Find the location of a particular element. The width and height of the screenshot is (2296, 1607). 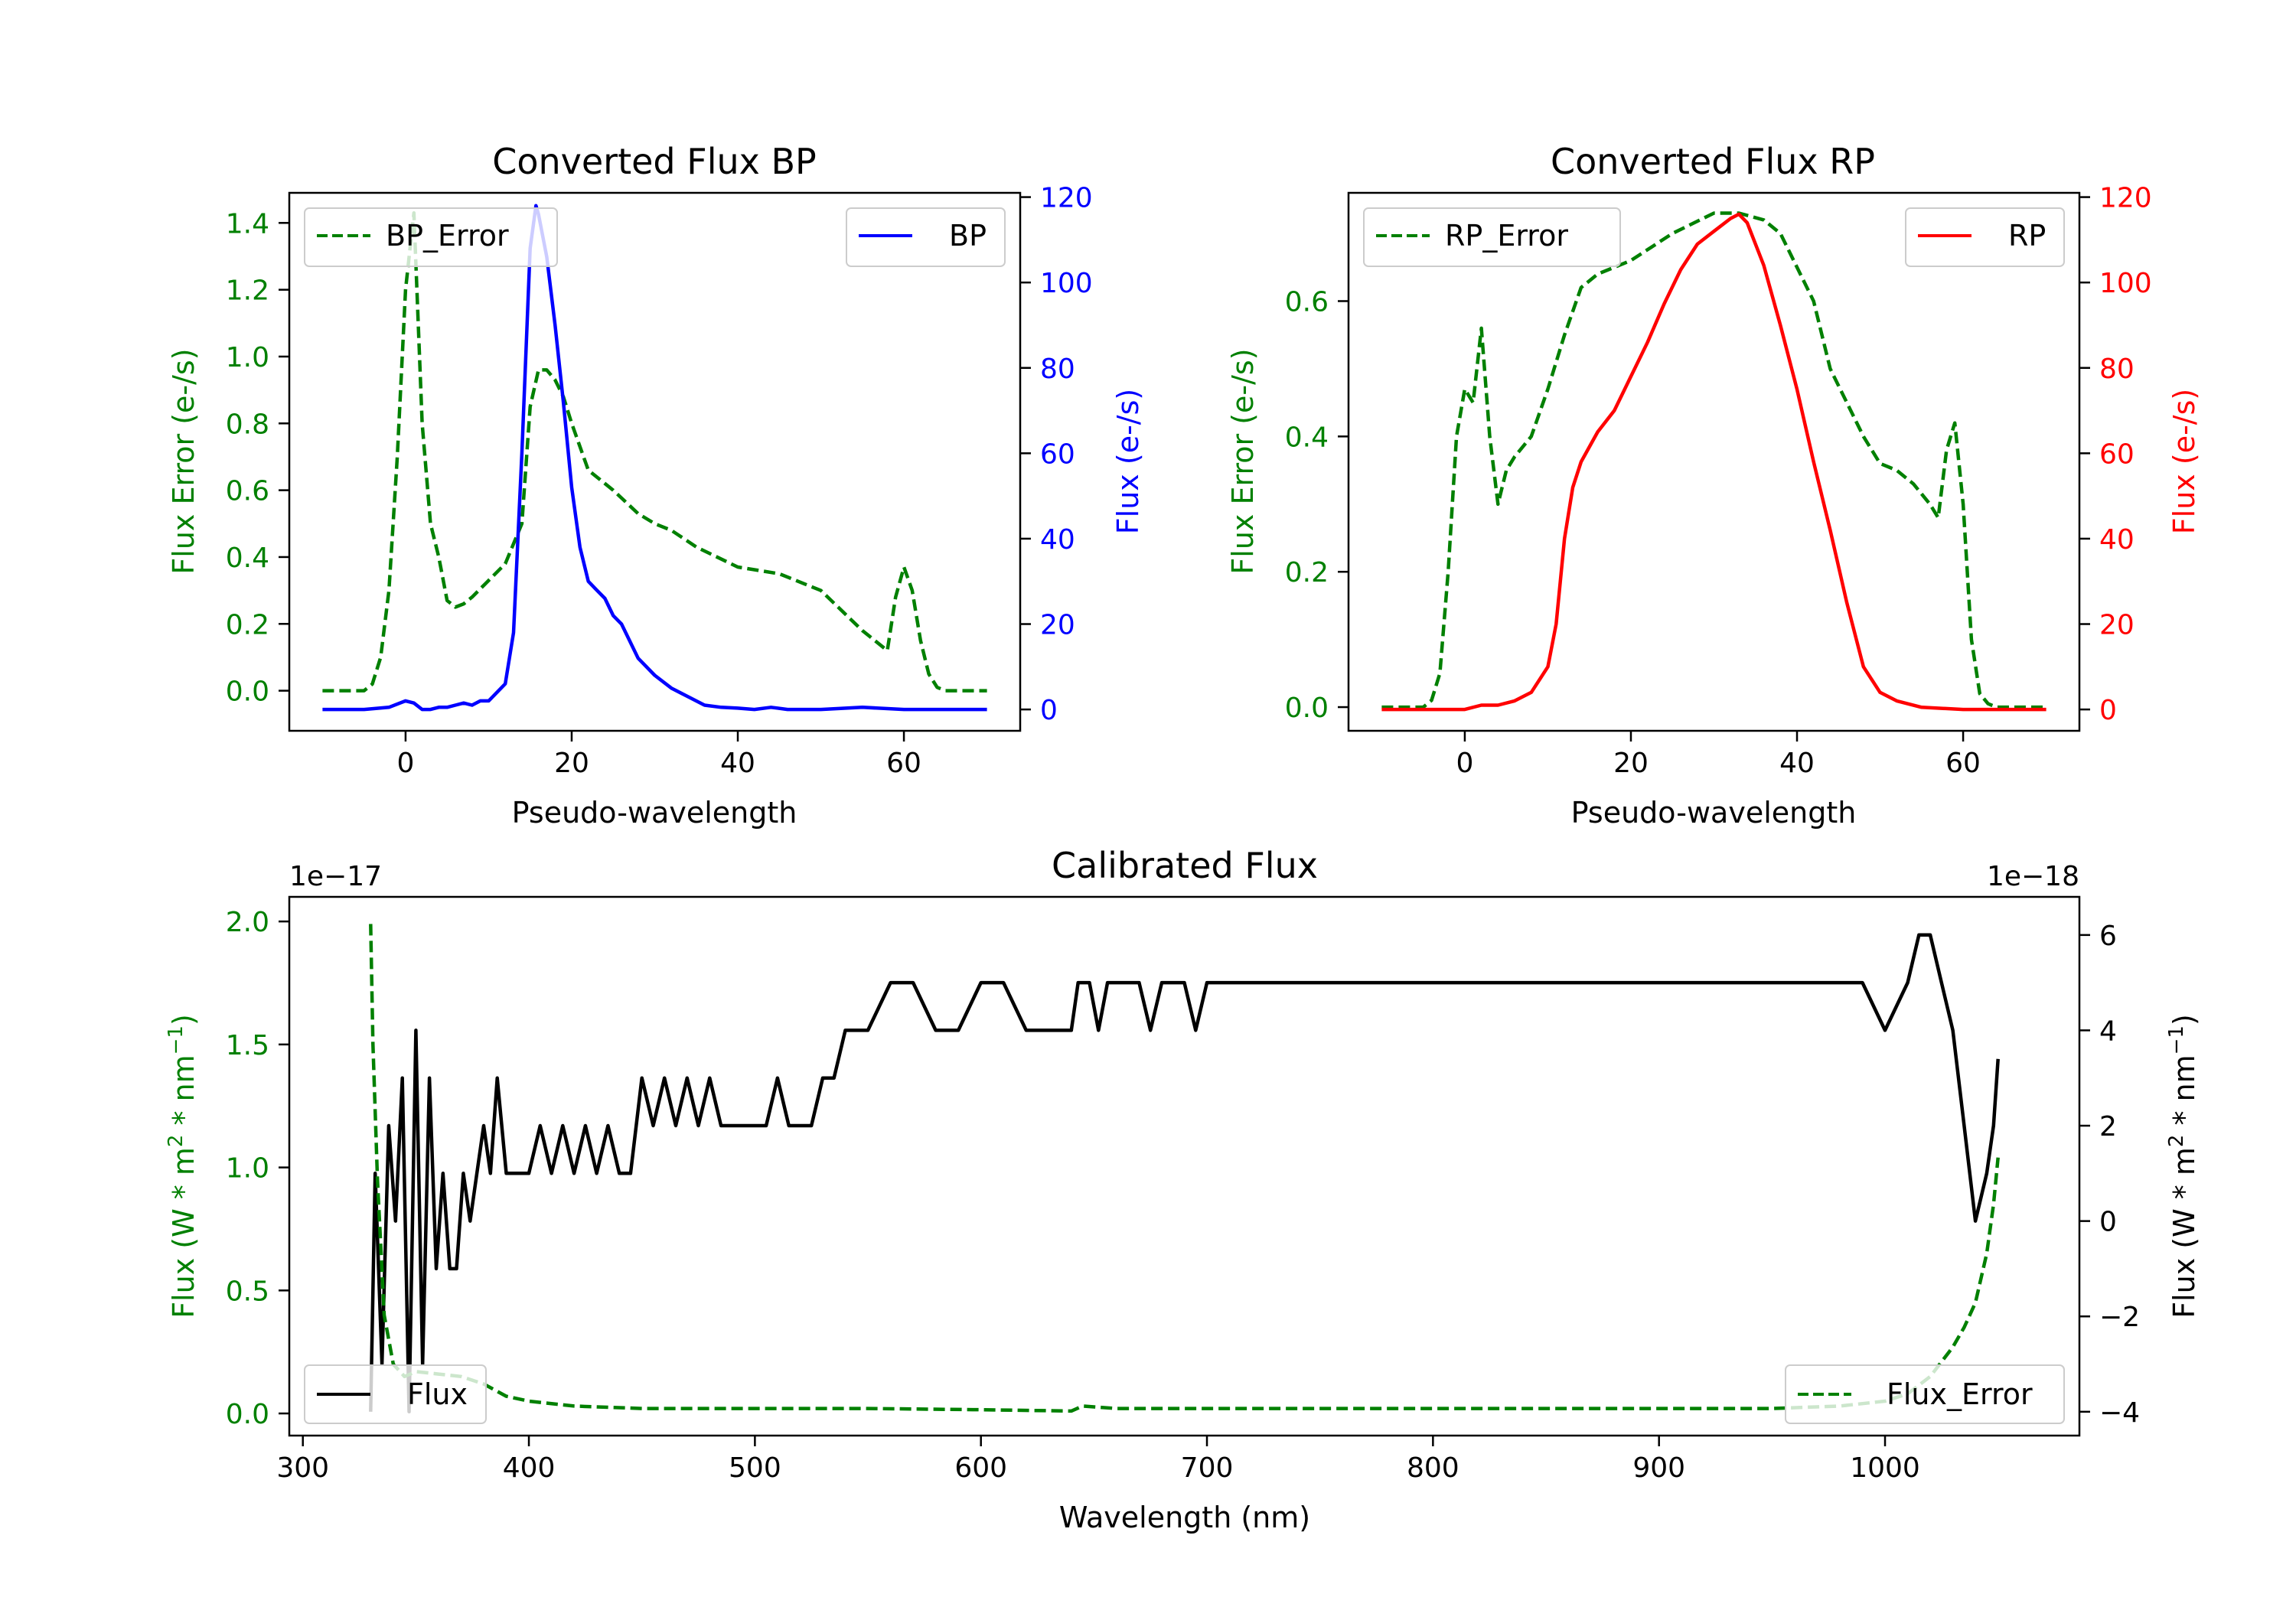

x-tick-label: 900 is located at coordinates (1658, 1468).